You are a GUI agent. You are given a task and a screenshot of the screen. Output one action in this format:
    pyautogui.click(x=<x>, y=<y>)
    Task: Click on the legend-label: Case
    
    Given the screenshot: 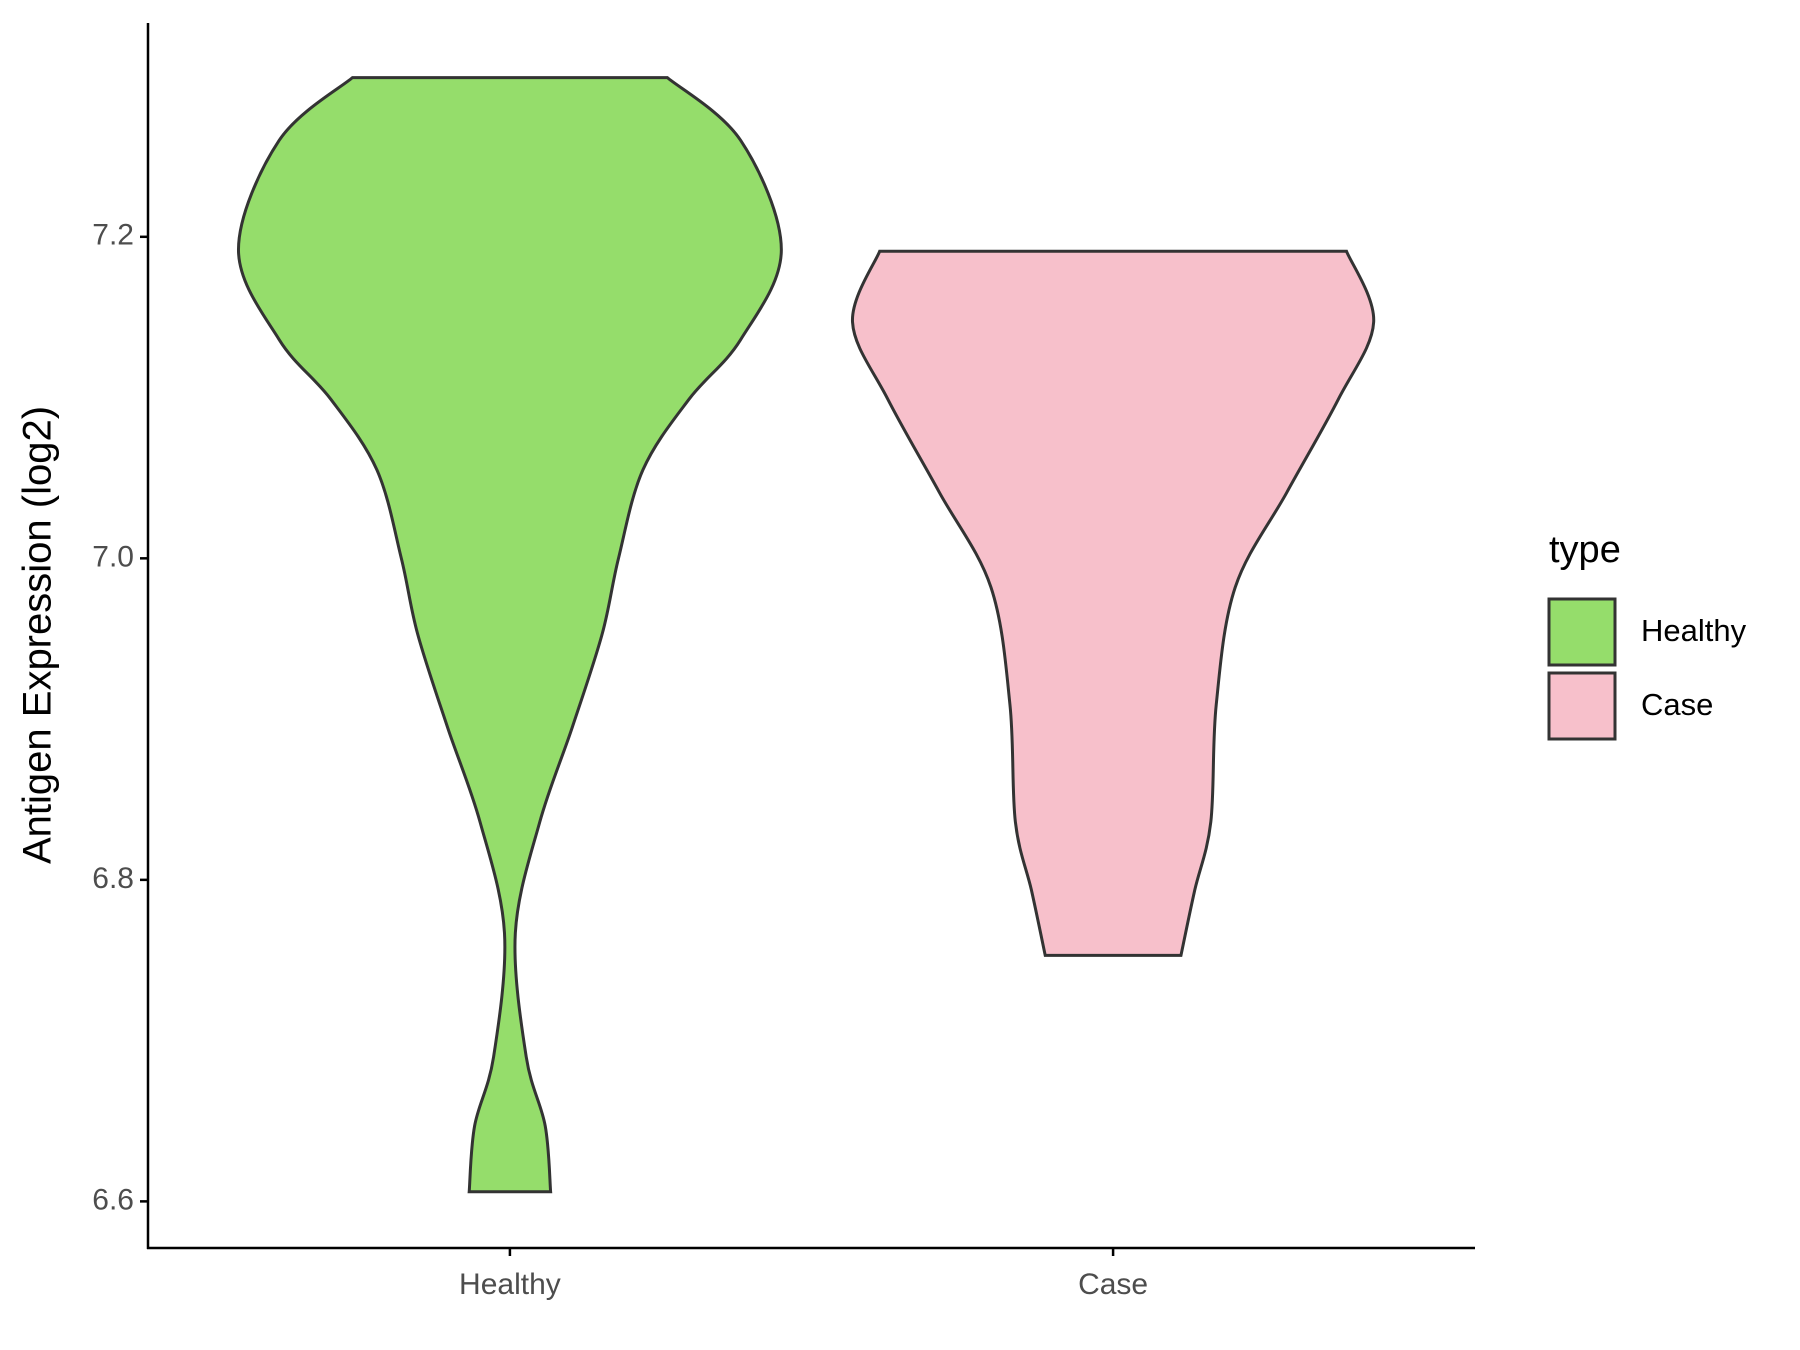 What is the action you would take?
    pyautogui.click(x=1677, y=704)
    